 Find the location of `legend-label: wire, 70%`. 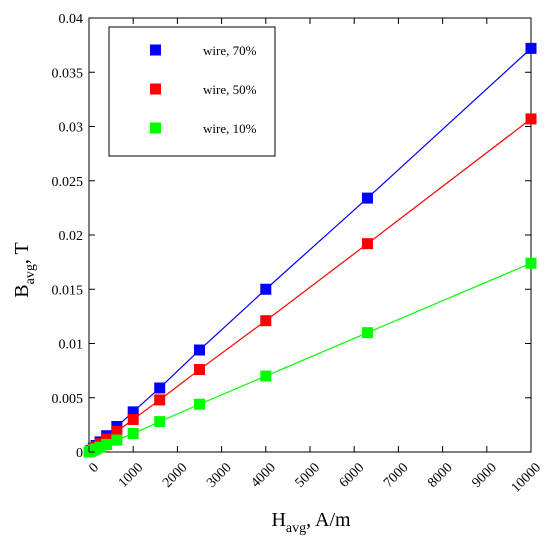

legend-label: wire, 70% is located at coordinates (230, 50).